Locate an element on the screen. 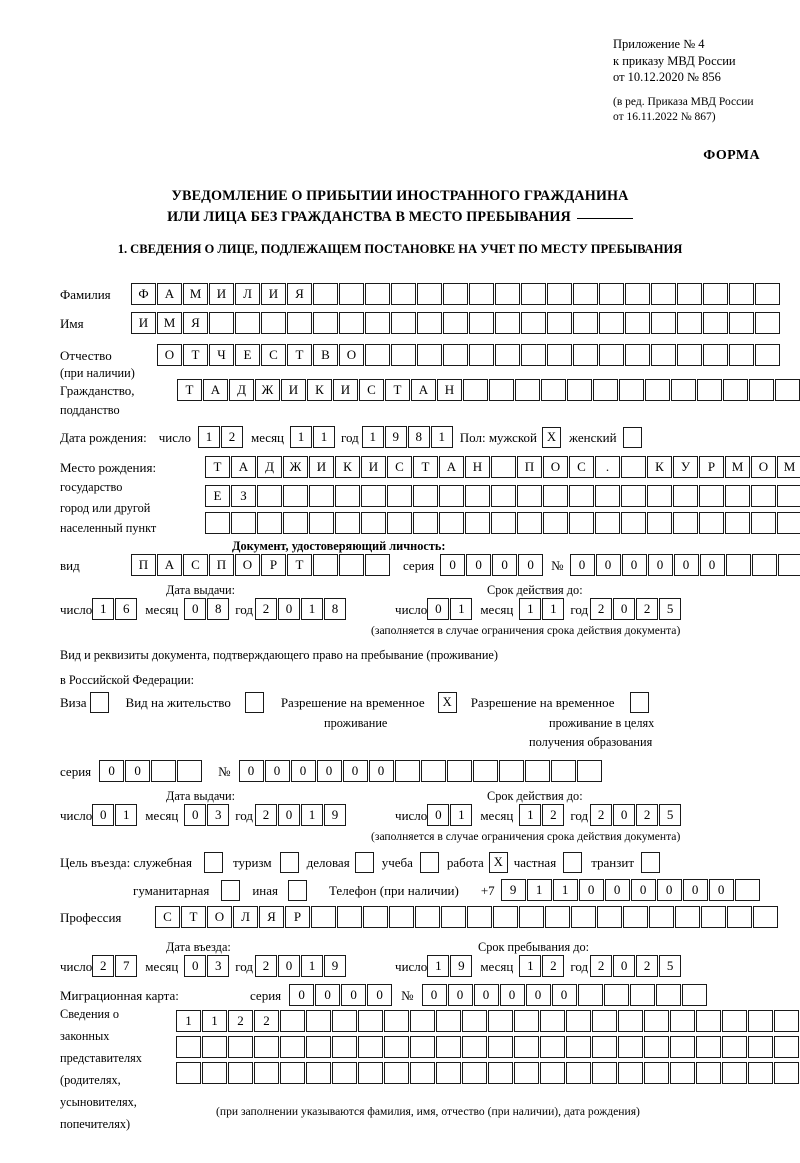  char-cell: Е is located at coordinates (247, 355).